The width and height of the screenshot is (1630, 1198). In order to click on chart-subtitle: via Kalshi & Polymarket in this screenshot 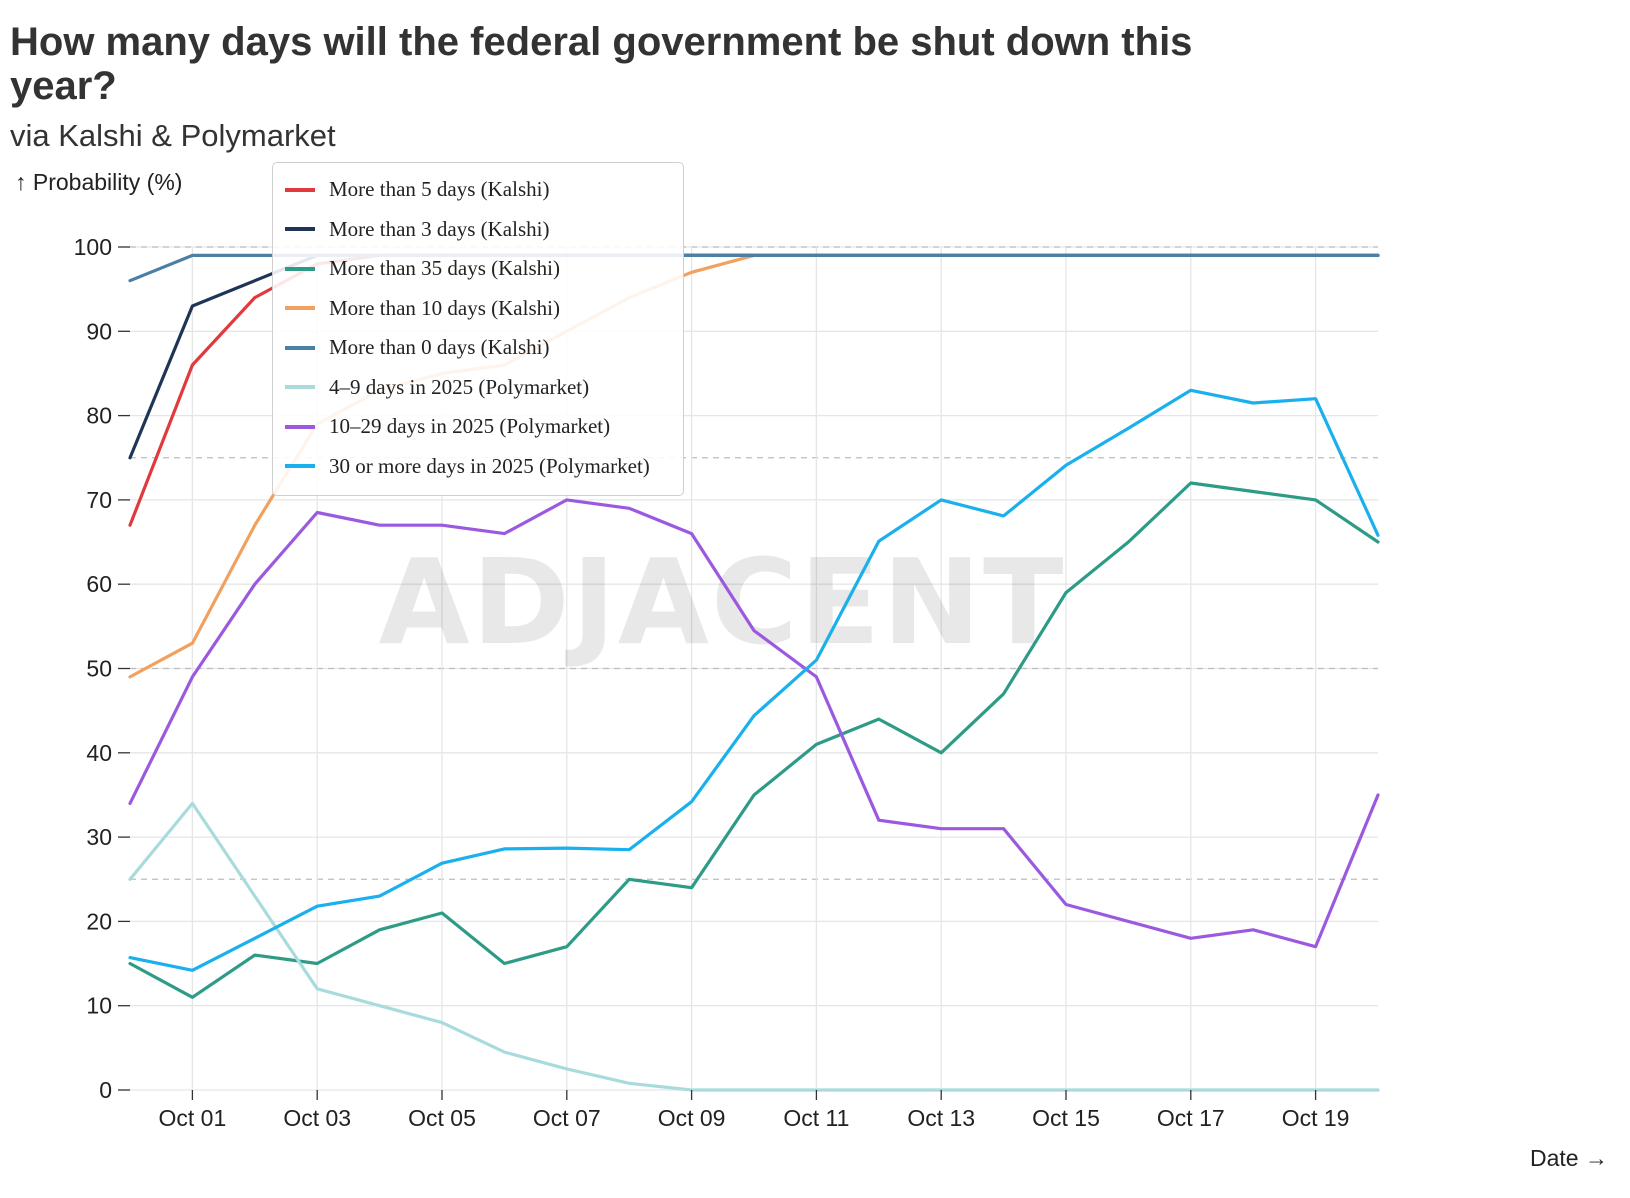, I will do `click(173, 135)`.